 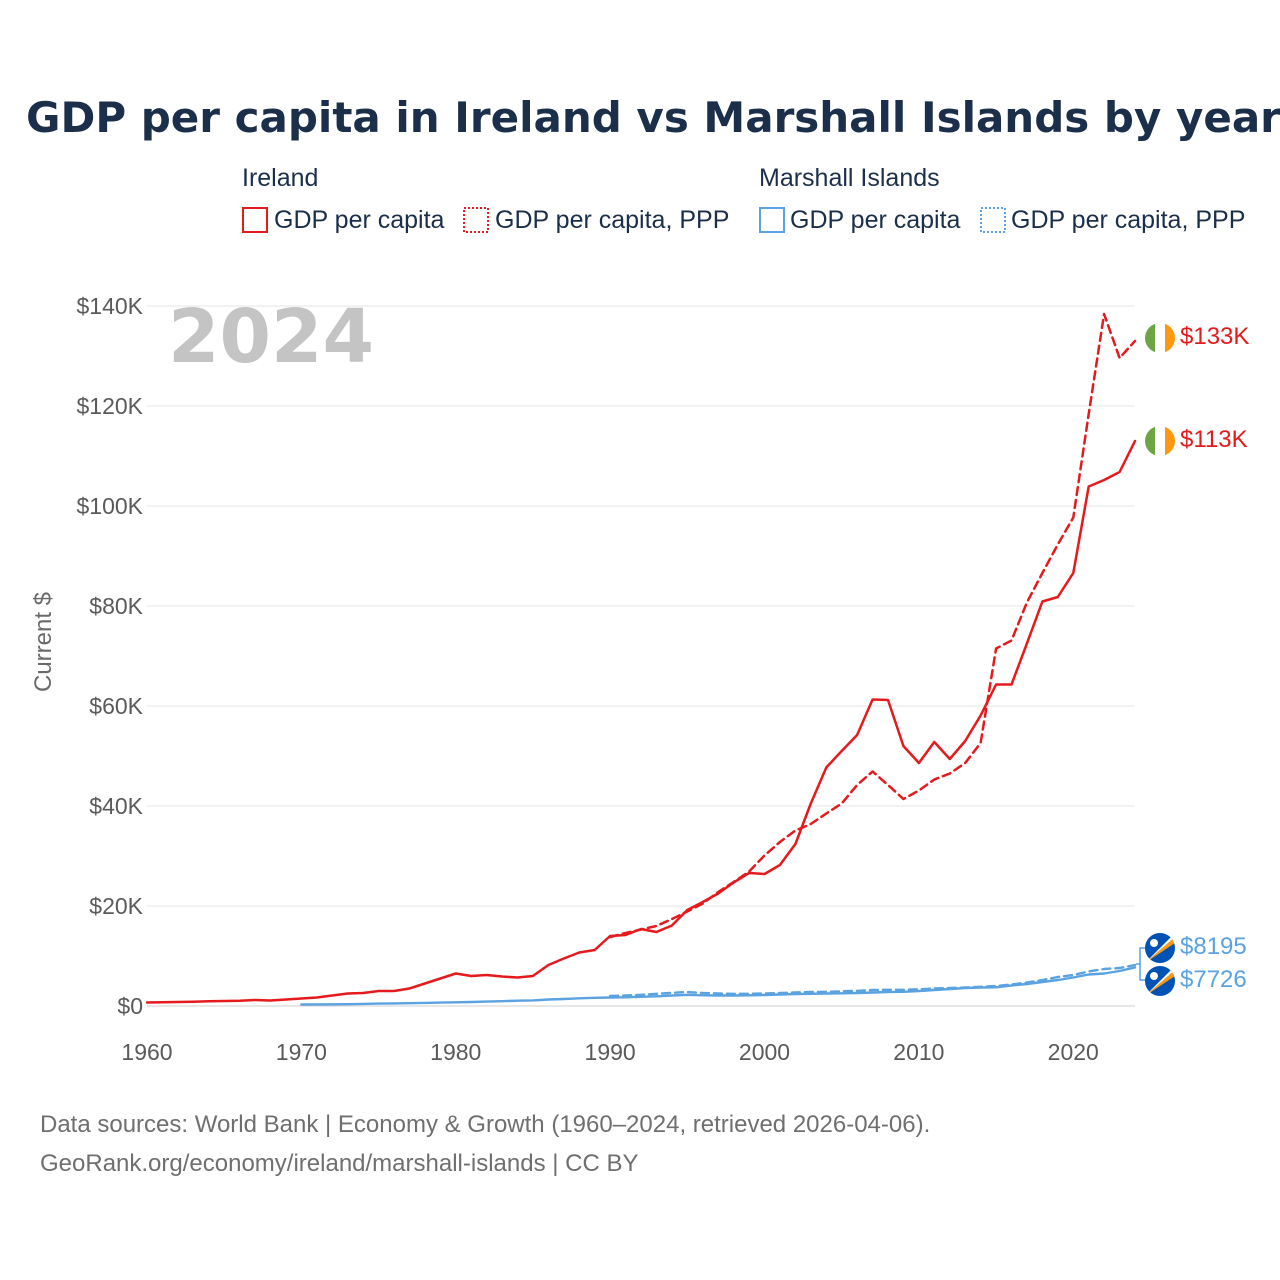 What do you see at coordinates (1214, 336) in the screenshot?
I see `end-label-ireland-ppp: $133K` at bounding box center [1214, 336].